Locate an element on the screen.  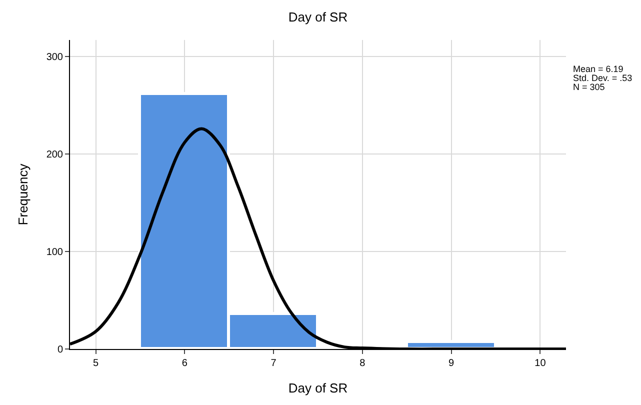
y-tick-label: 0 is located at coordinates (60, 350).